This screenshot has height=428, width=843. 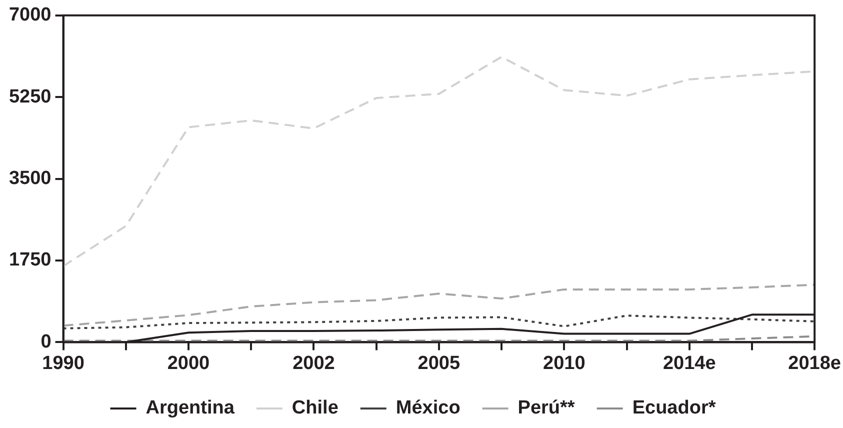 What do you see at coordinates (674, 408) in the screenshot?
I see `legend-label: Ecuador*` at bounding box center [674, 408].